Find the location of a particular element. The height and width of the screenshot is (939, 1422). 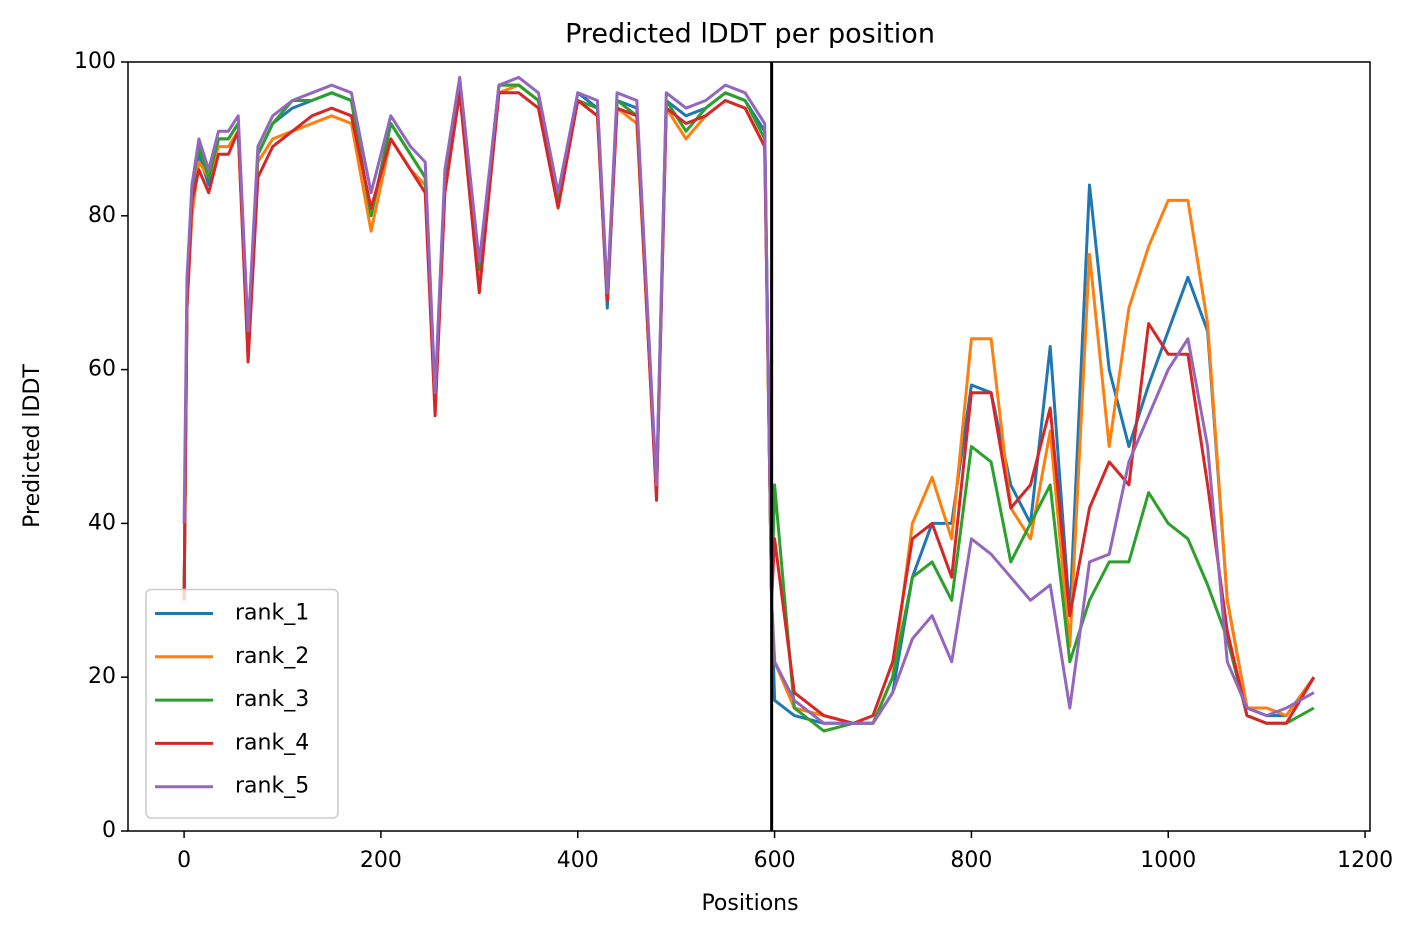

x-tick-label: 0 is located at coordinates (184, 860).